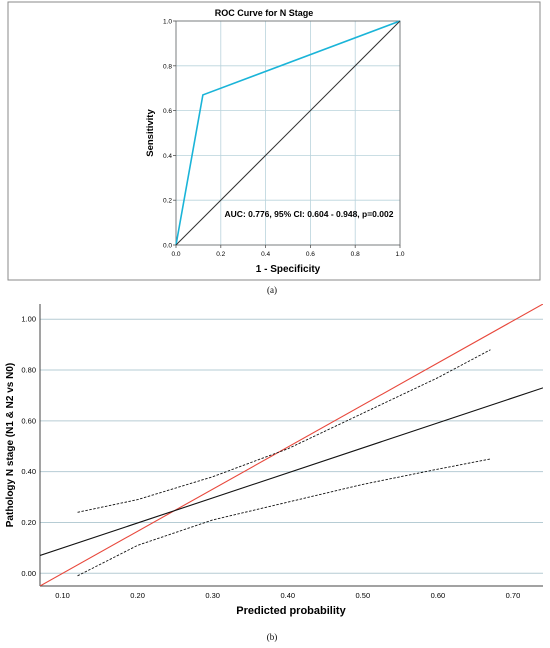 The image size is (550, 648). I want to click on roc-y-tick-label: 0.4, so click(167, 156).